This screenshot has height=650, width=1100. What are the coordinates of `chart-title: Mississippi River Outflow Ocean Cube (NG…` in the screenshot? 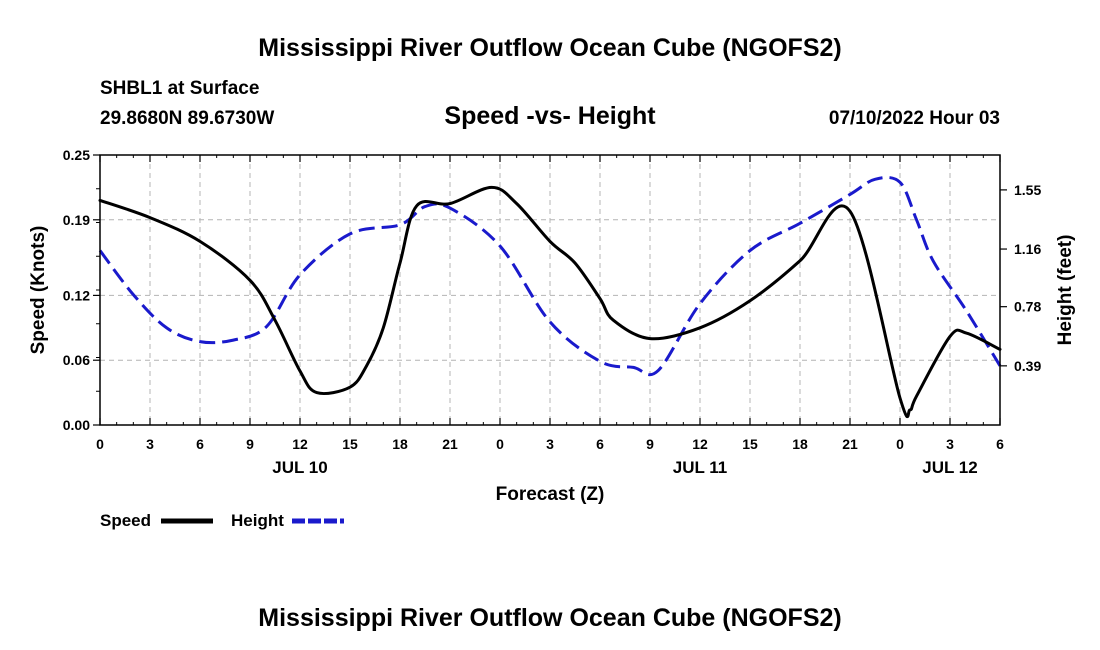 It's located at (549, 48).